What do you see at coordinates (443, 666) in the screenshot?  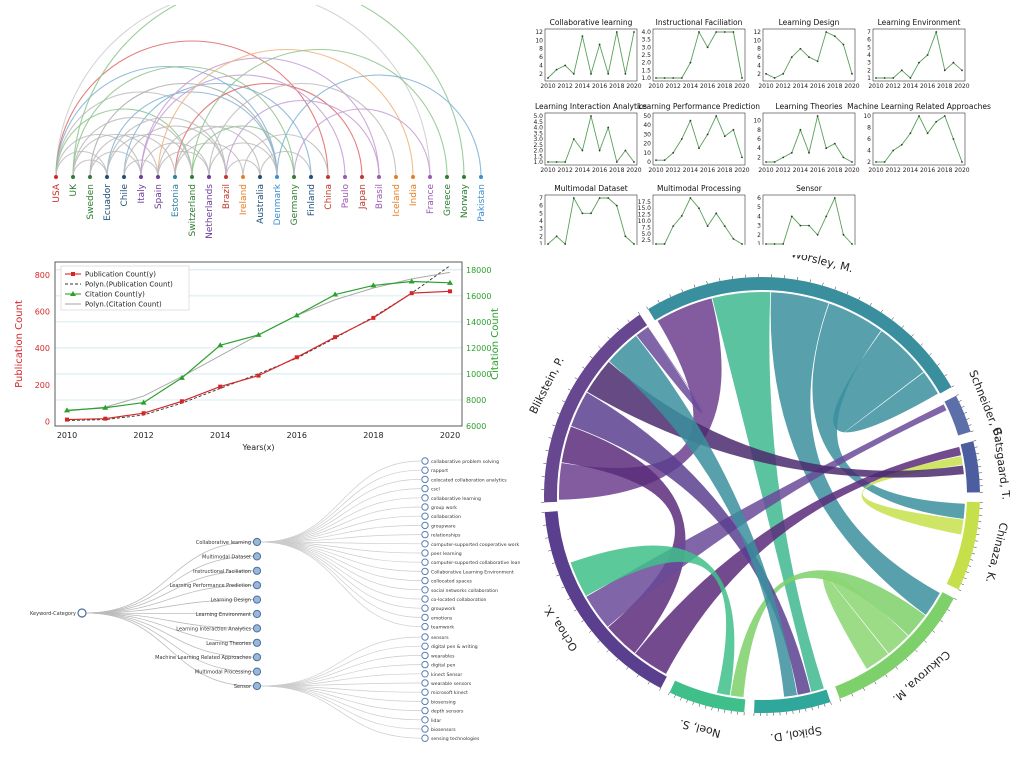 I see `tree-leaf-label: digital pen` at bounding box center [443, 666].